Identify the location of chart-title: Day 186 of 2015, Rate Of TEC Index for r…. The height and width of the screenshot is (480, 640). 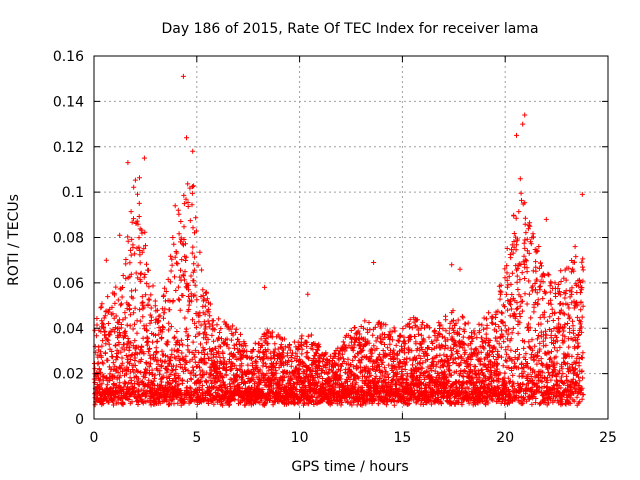
(349, 29).